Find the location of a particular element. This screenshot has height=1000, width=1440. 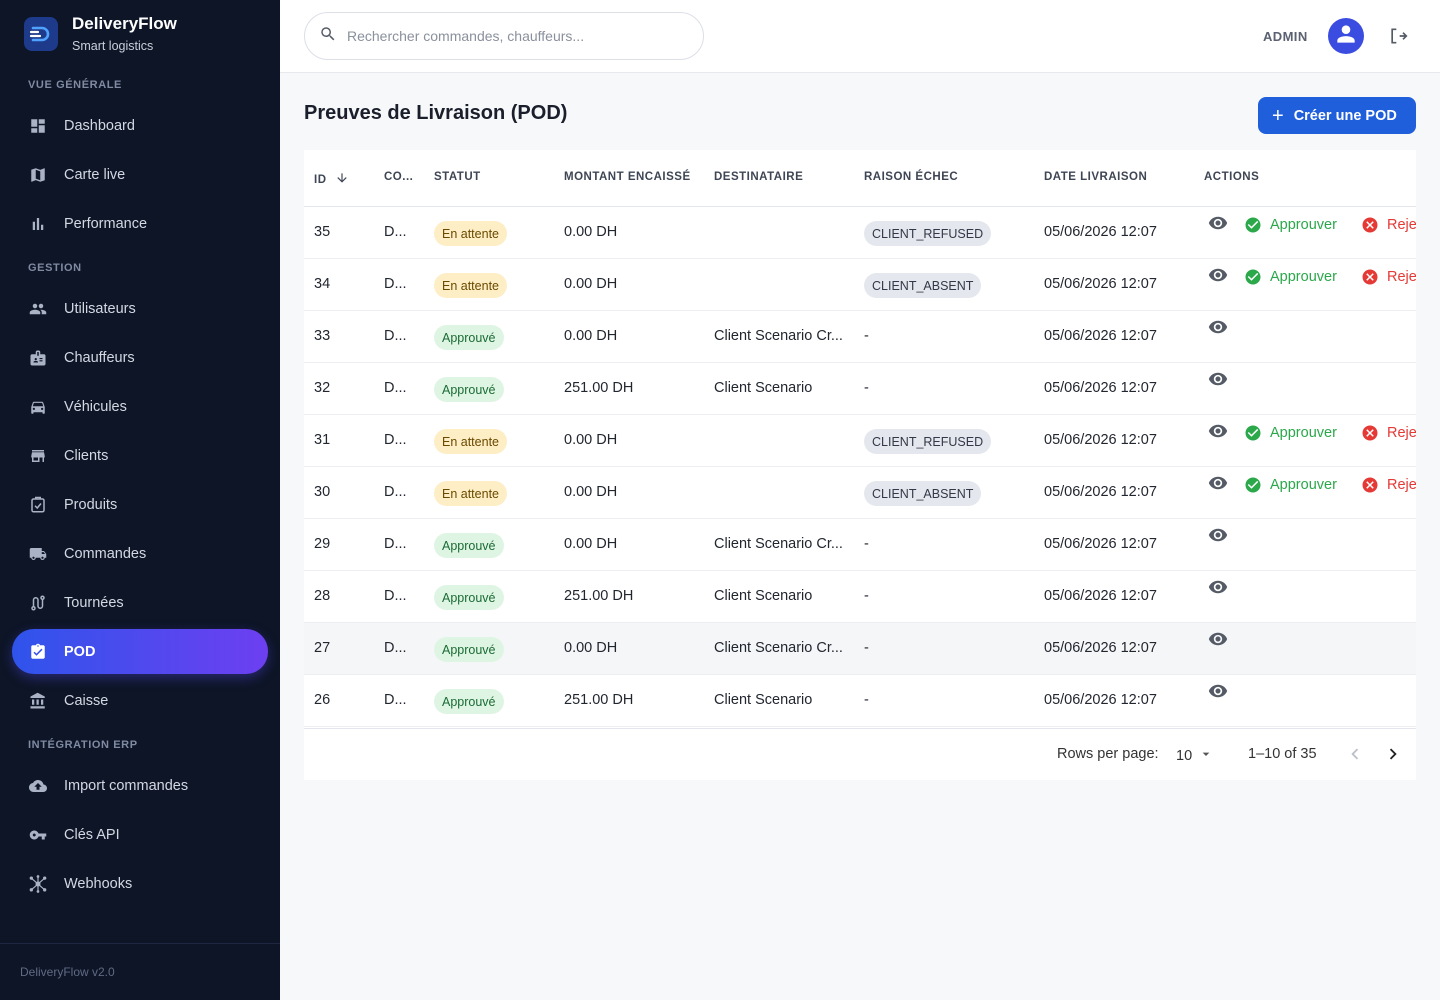

column-header-id: ID is located at coordinates (331, 179).